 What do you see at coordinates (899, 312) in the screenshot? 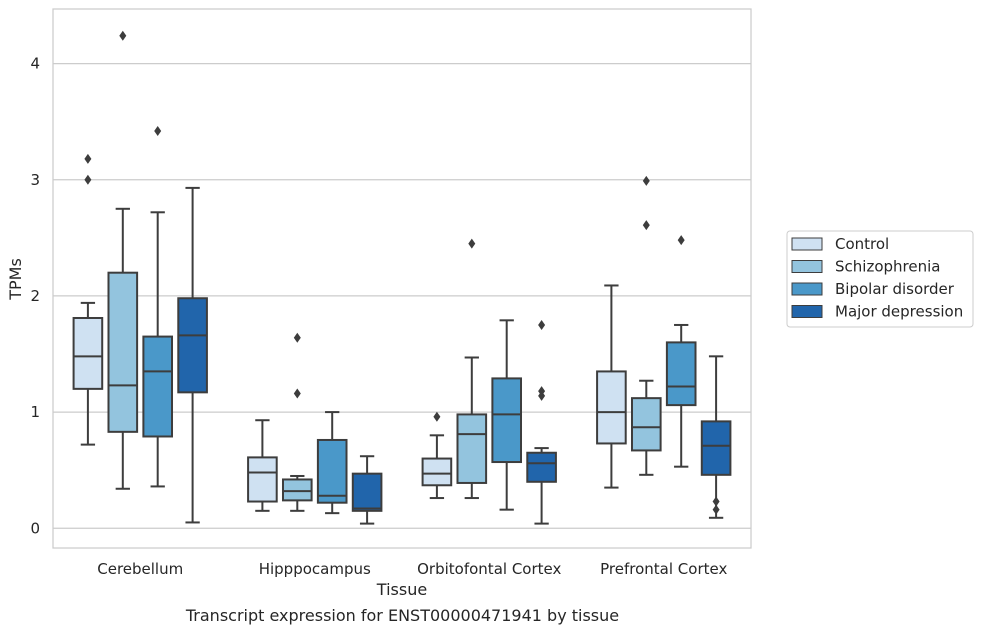
I see `legend-label: Major depression` at bounding box center [899, 312].